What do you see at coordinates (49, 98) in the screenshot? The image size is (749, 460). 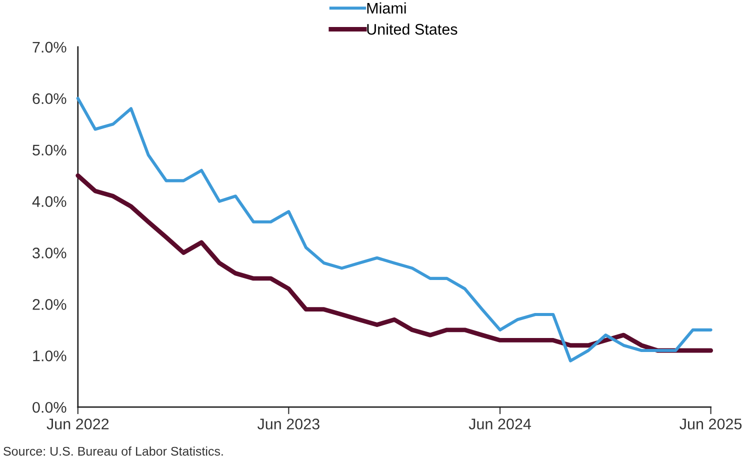 I see `y-tick-label: 6.0%` at bounding box center [49, 98].